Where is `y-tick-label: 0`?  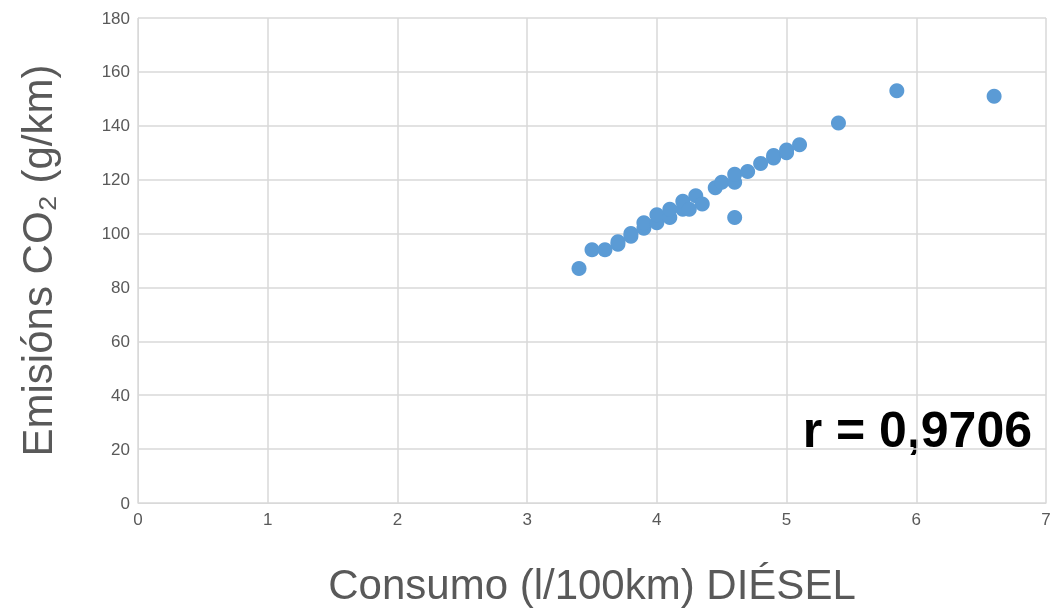
y-tick-label: 0 is located at coordinates (125, 503).